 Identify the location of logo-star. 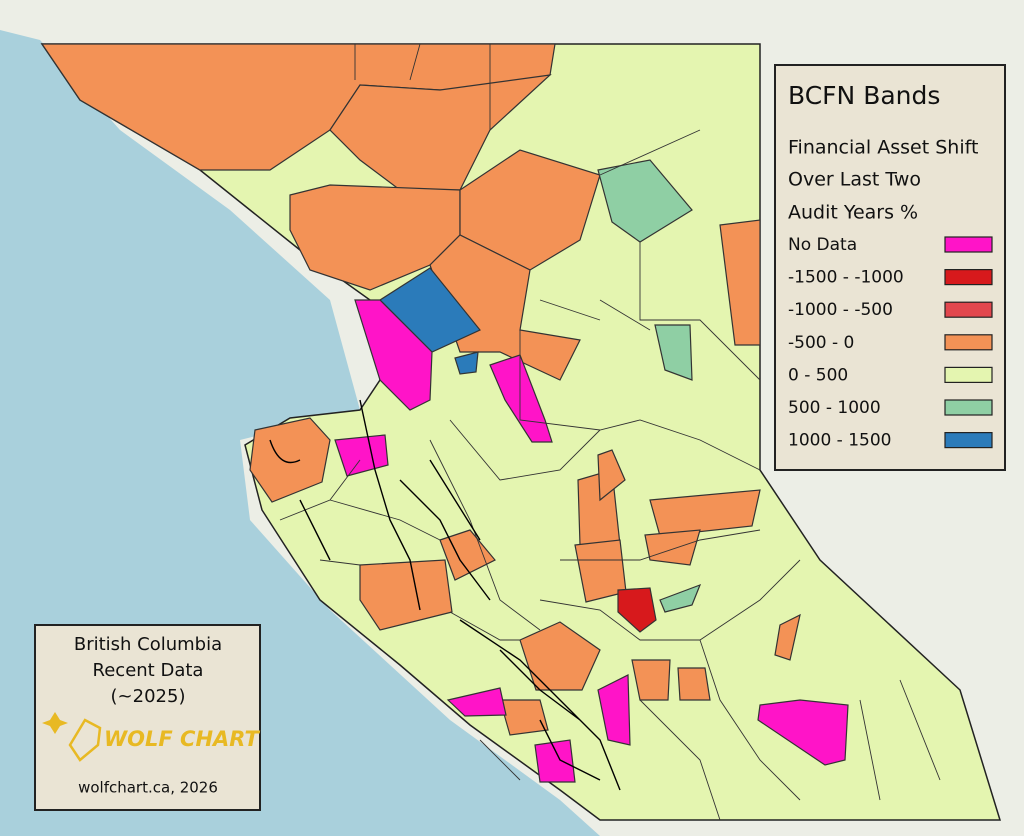
(55, 723).